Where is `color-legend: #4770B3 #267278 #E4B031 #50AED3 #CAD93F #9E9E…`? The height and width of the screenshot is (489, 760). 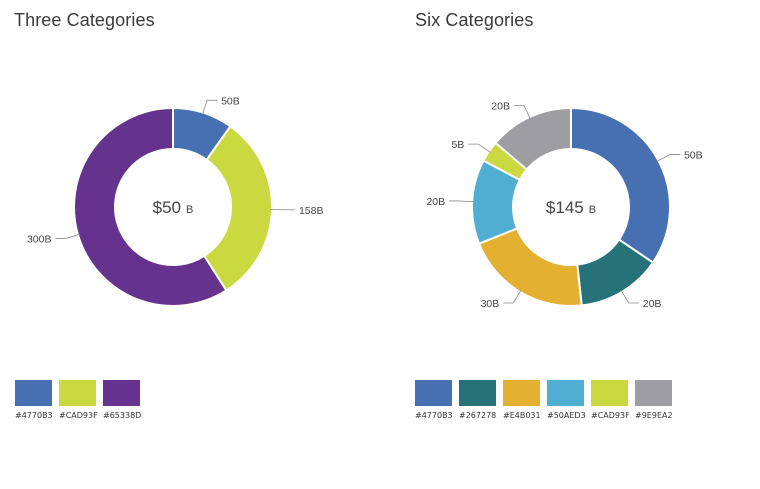
color-legend: #4770B3 #267278 #E4B031 #50AED3 #CAD93F #9E9E… is located at coordinates (547, 400).